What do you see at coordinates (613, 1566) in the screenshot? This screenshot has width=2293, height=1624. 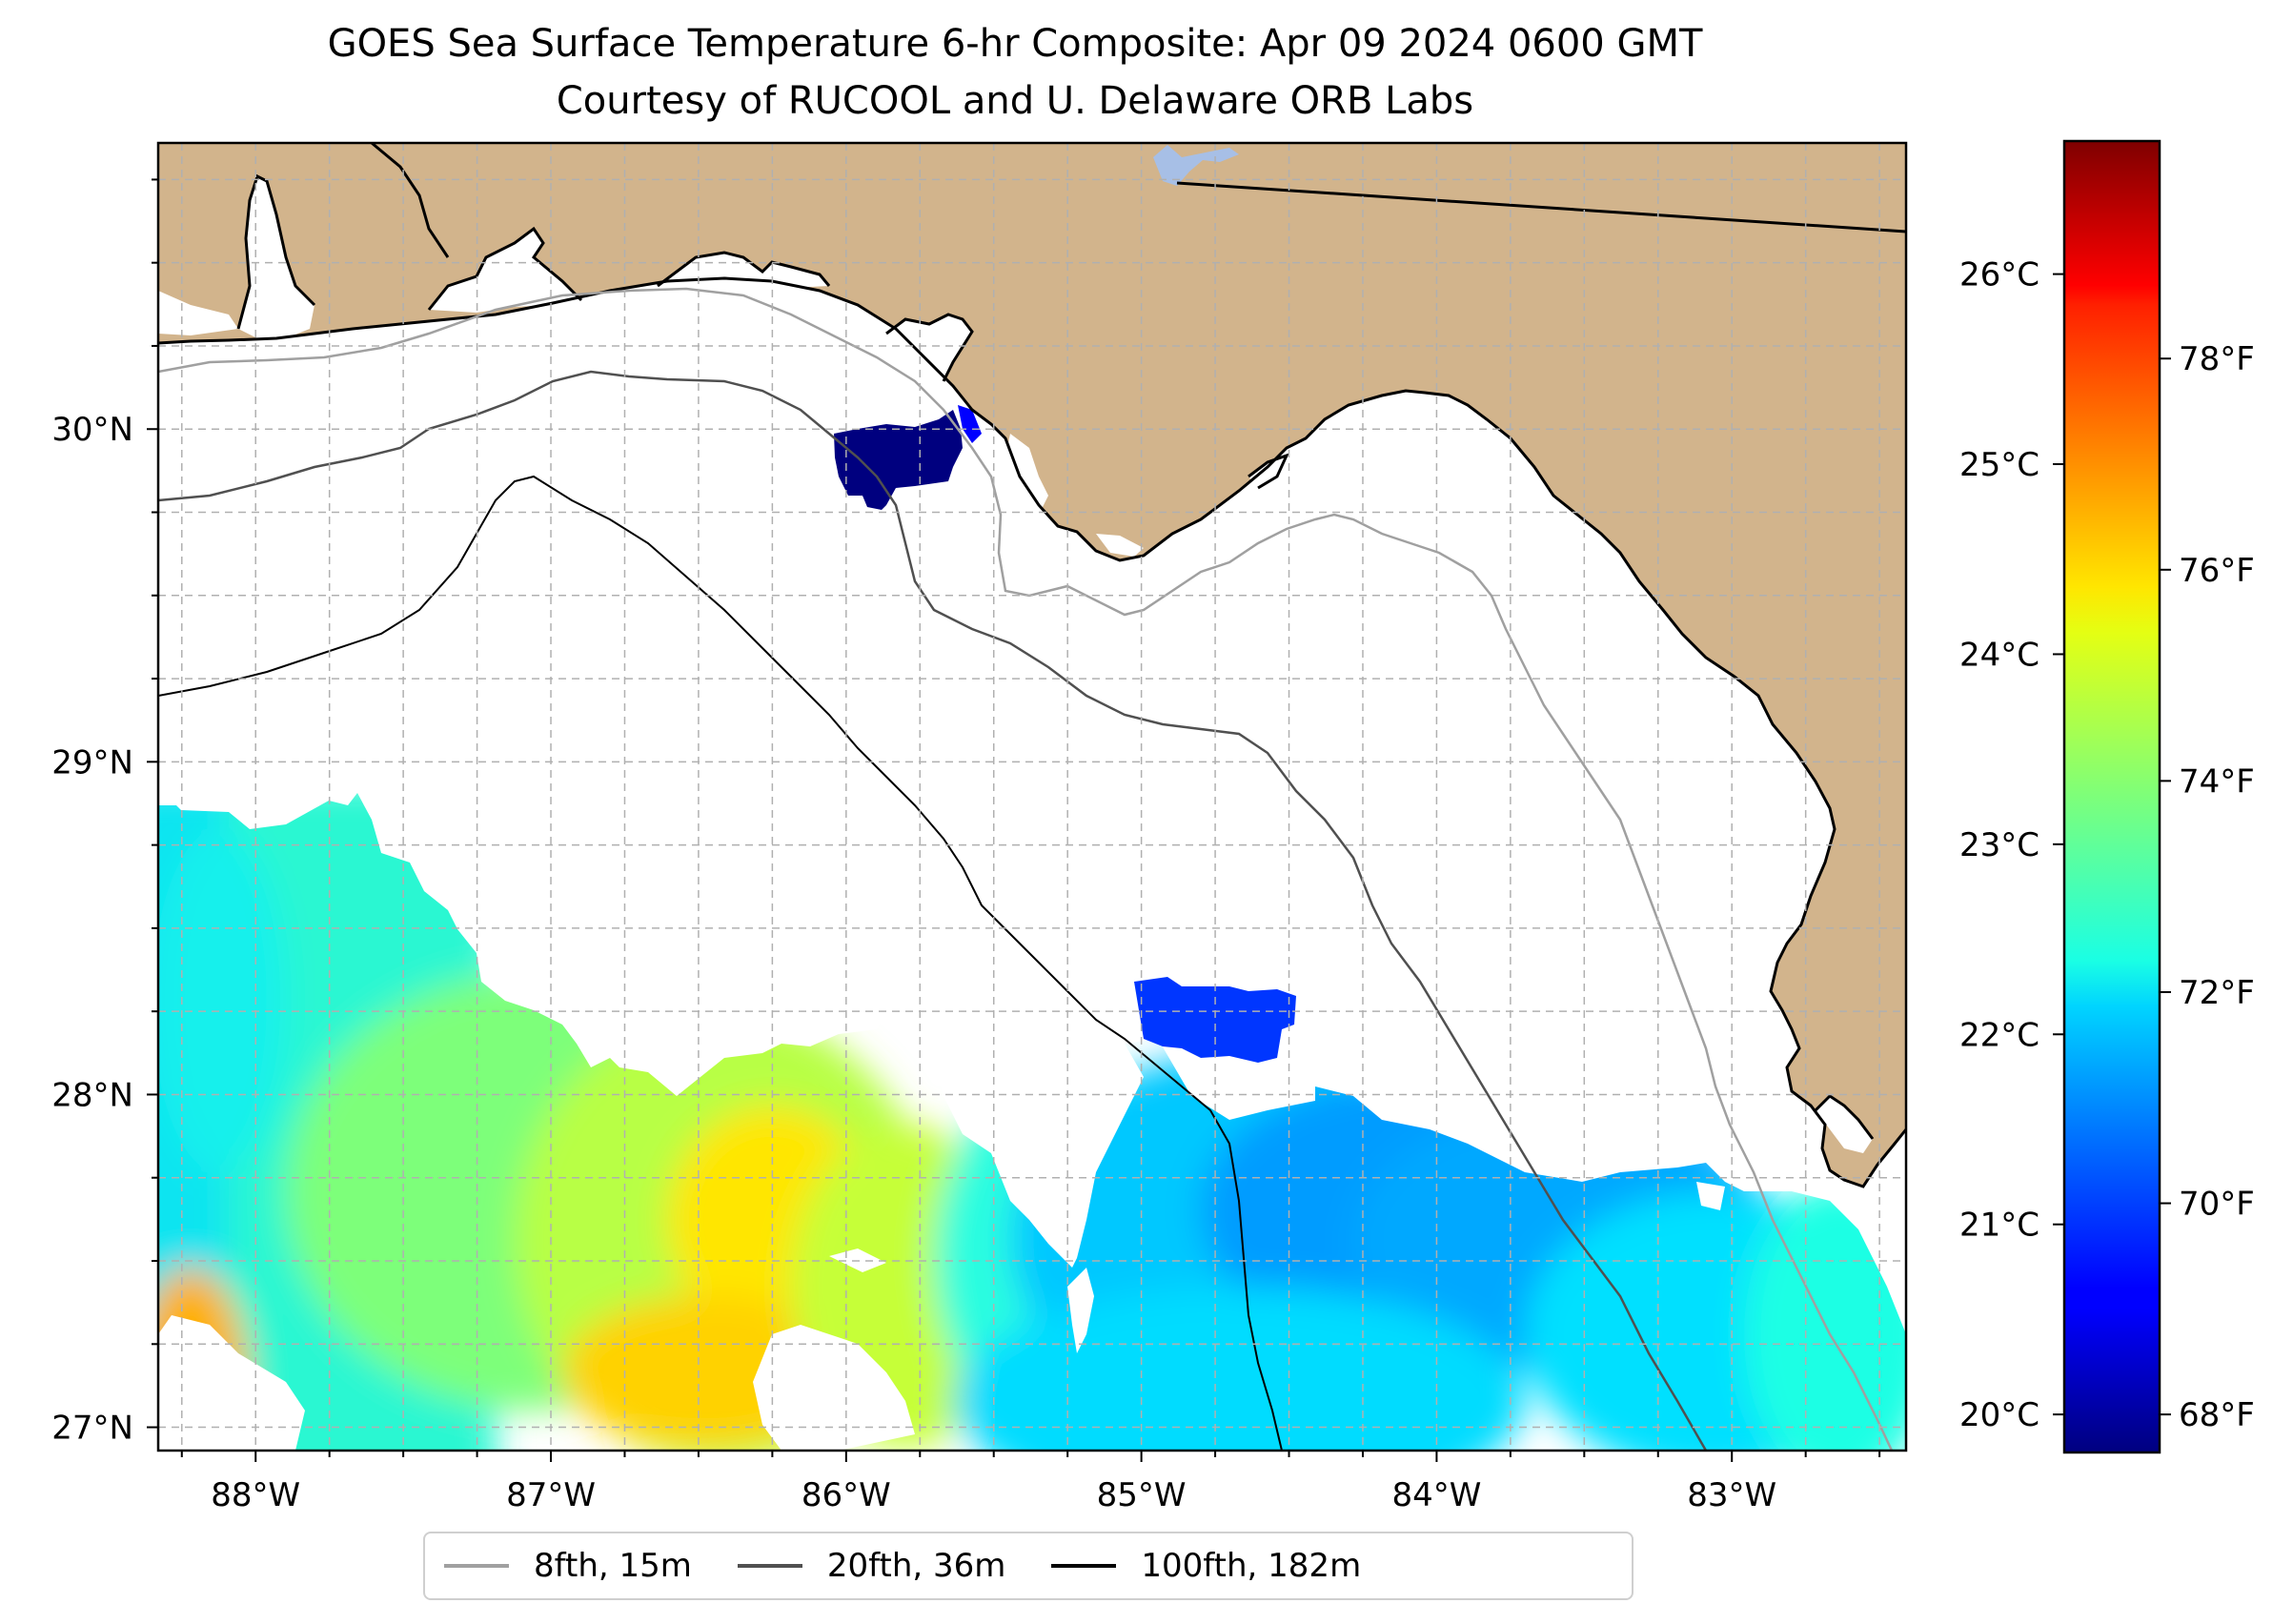 I see `legend-label: 8fth, 15m` at bounding box center [613, 1566].